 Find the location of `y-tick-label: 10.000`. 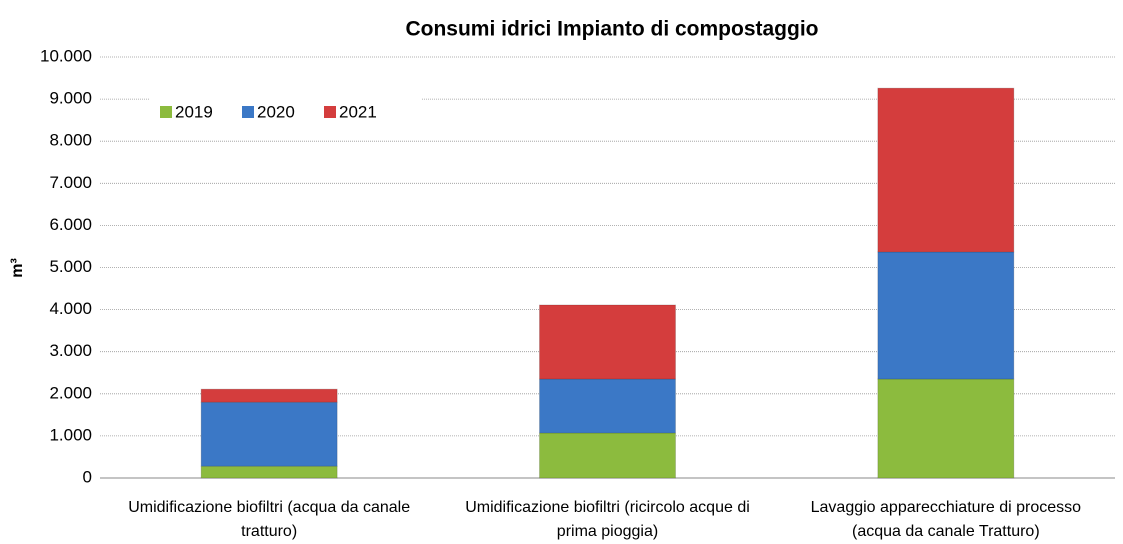

y-tick-label: 10.000 is located at coordinates (66, 55).